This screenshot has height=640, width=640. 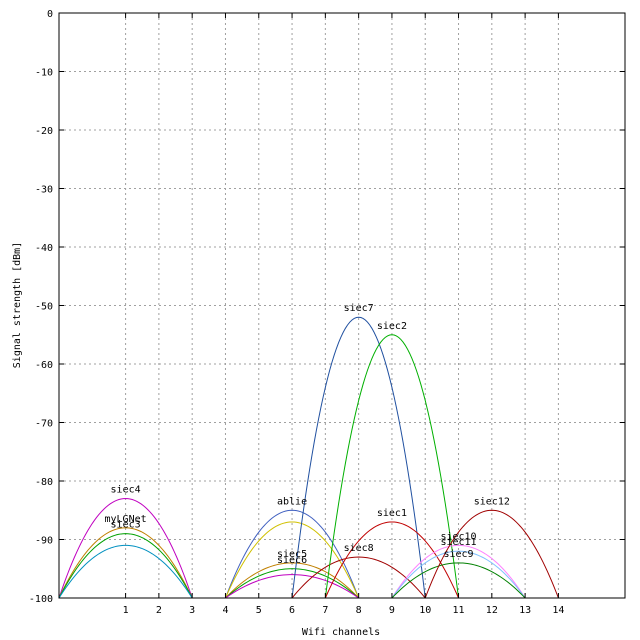 What do you see at coordinates (44, 541) in the screenshot?
I see `y-tick-label: -90` at bounding box center [44, 541].